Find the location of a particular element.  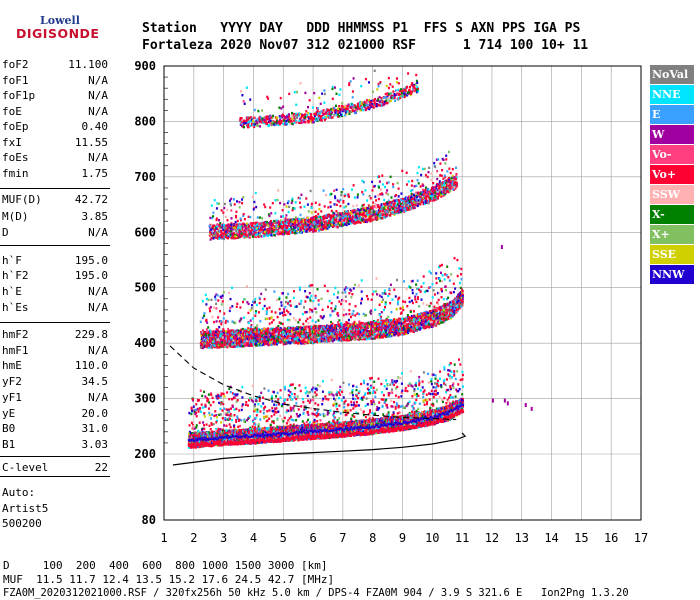

param-row-muf-d-: MUF(D) 42.72 is located at coordinates (55, 200).